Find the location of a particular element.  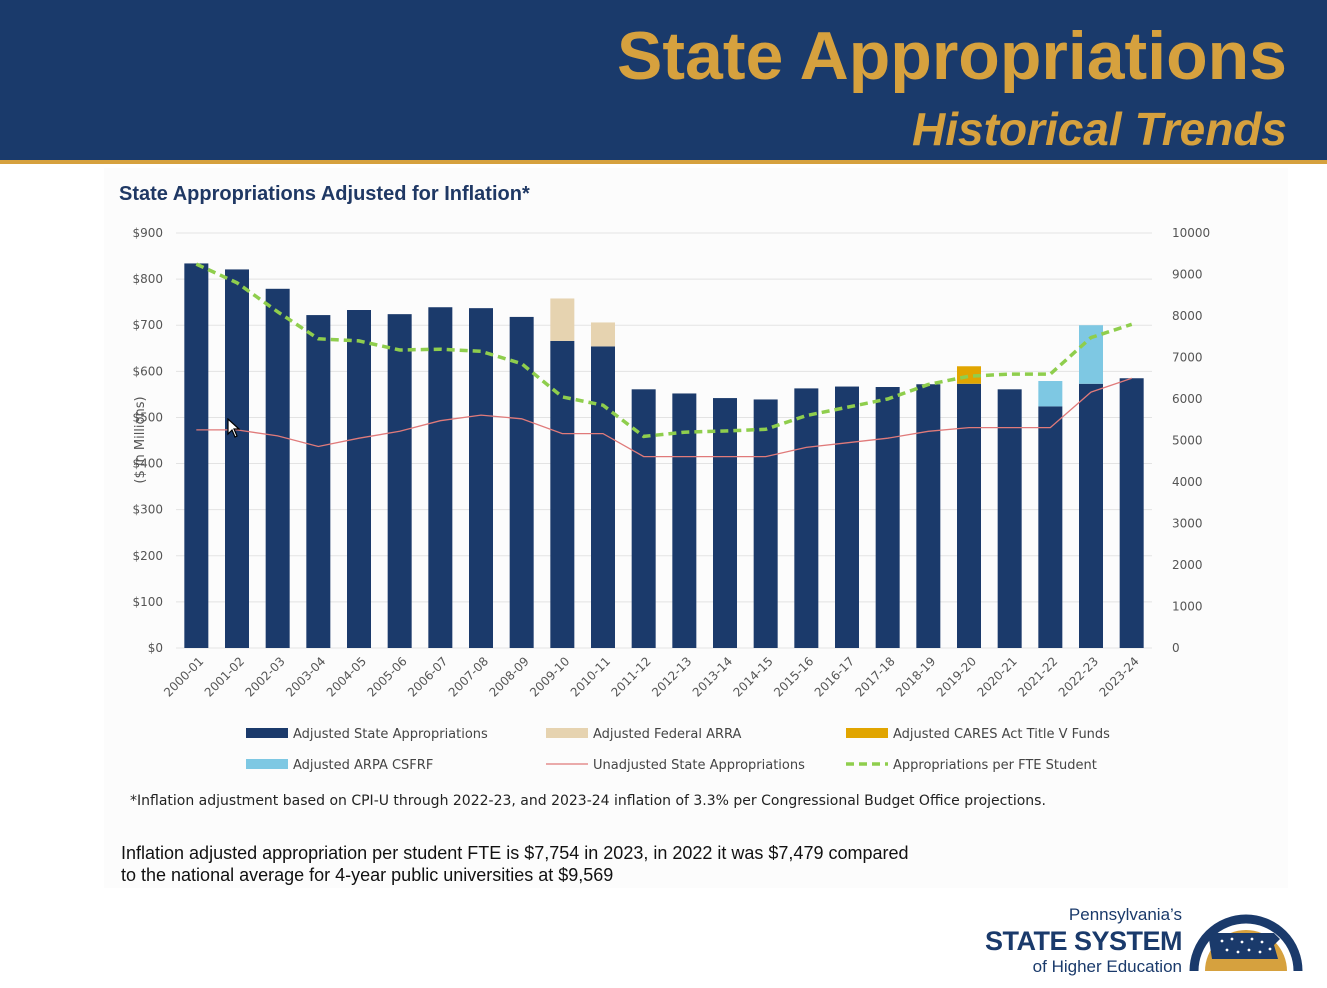

y2-tick-label: 5000 is located at coordinates (1187, 441).